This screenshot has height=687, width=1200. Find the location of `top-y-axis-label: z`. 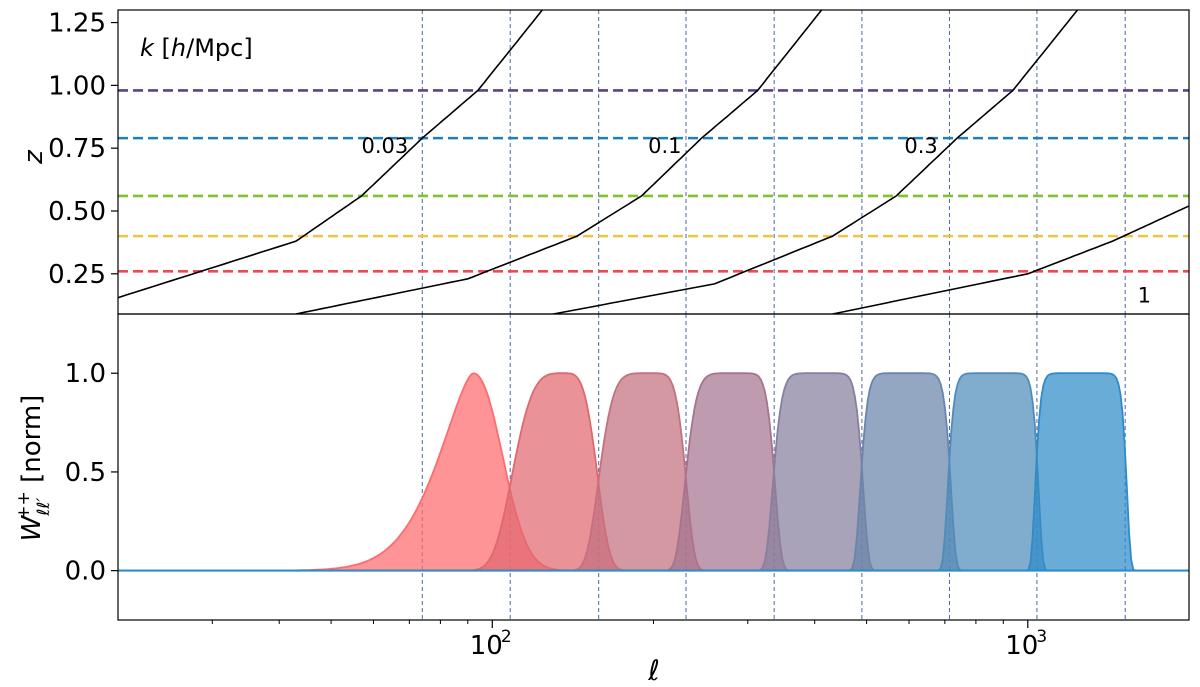

top-y-axis-label: z is located at coordinates (34, 157).